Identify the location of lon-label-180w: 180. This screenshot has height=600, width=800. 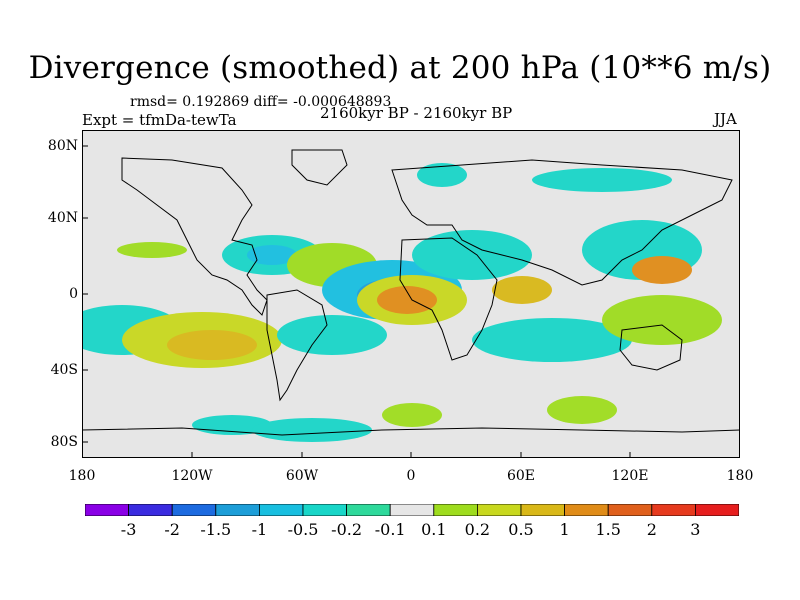
(82, 476).